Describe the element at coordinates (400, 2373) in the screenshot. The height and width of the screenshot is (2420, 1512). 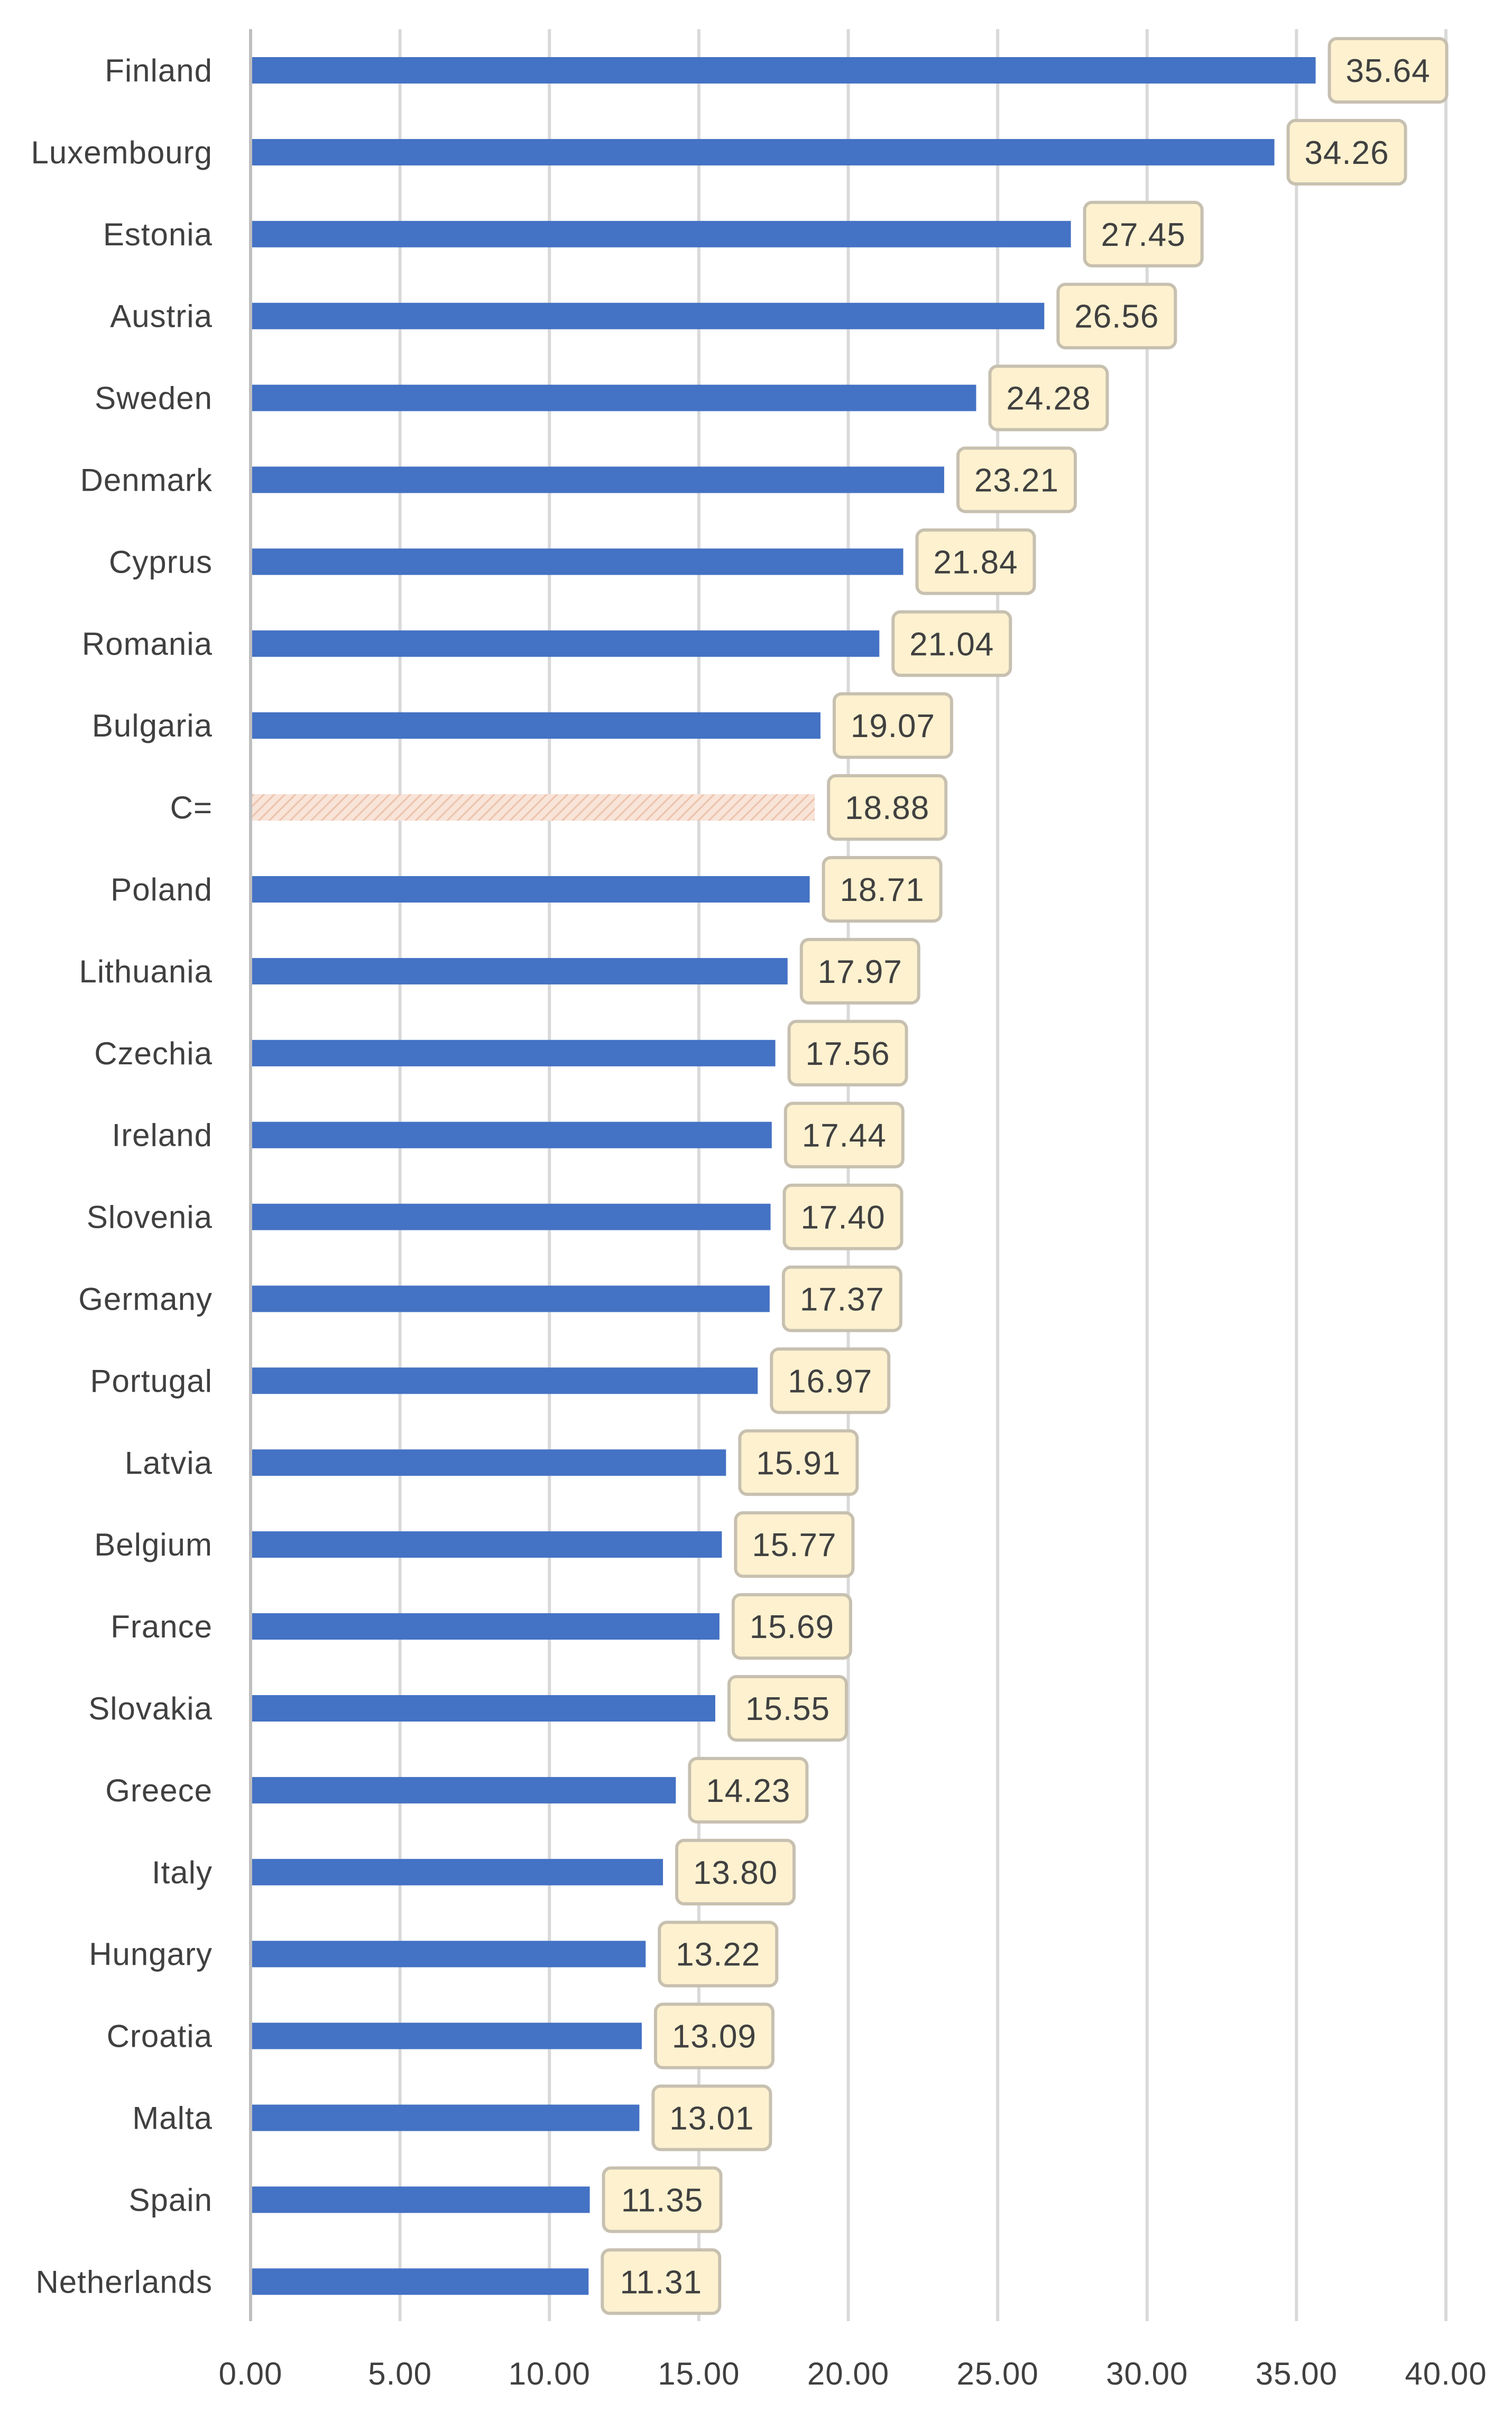
I see `x-tick-label: 5.00` at that location.